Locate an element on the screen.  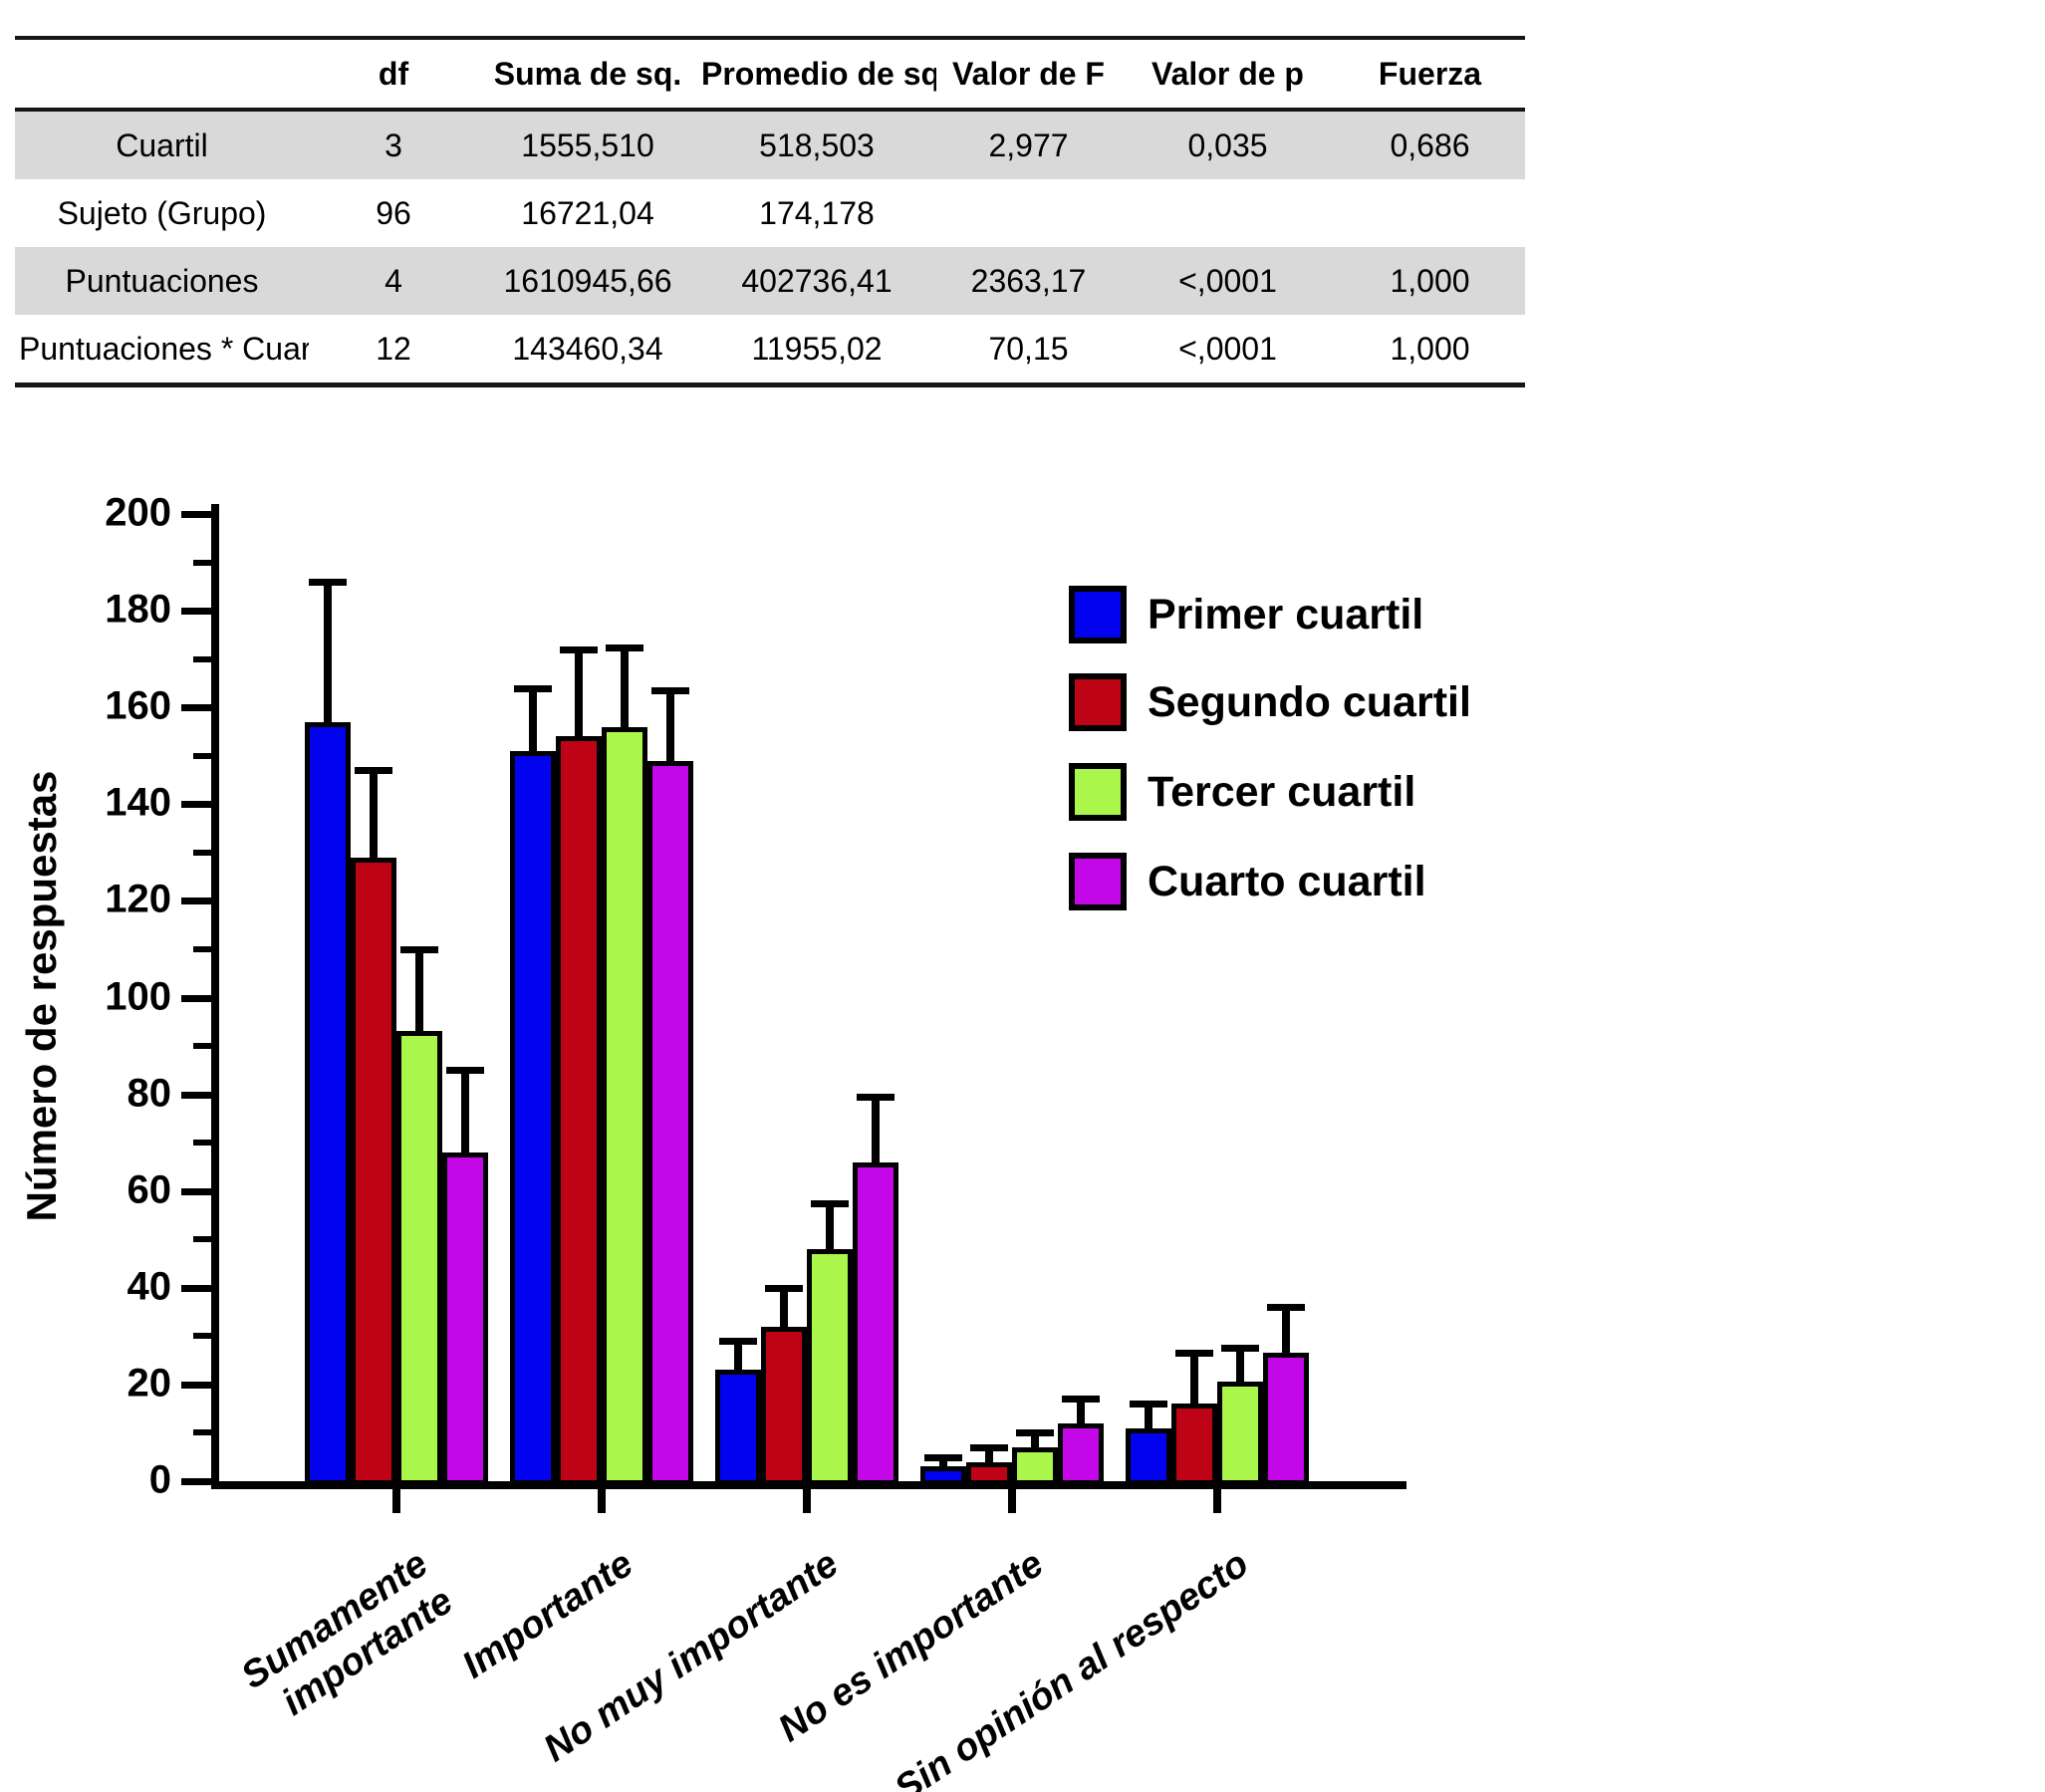
y-tick-label-40: 40 is located at coordinates (149, 1286).